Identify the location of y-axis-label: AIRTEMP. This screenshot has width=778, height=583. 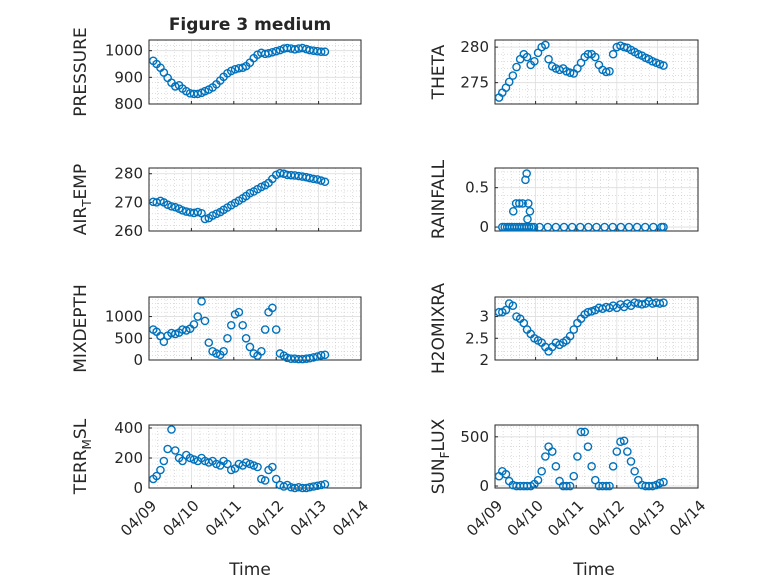
(82, 199).